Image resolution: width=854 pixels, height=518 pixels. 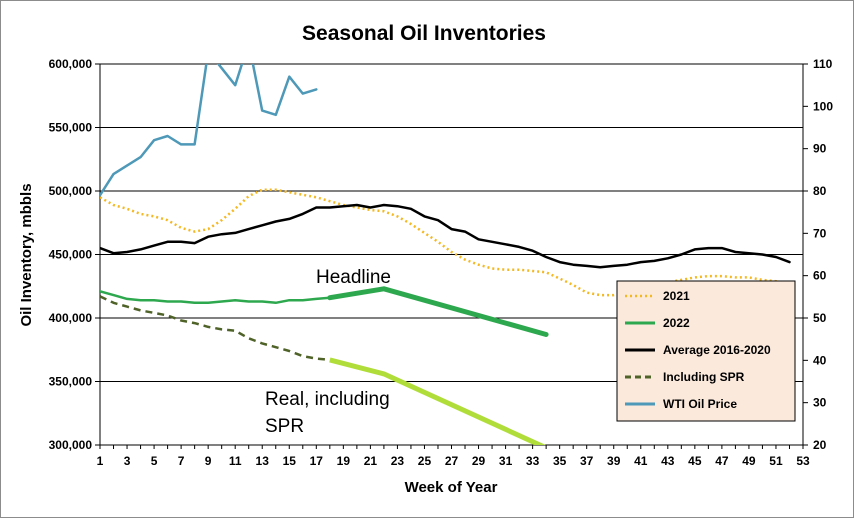 What do you see at coordinates (676, 296) in the screenshot?
I see `legend-label-2021: 2021` at bounding box center [676, 296].